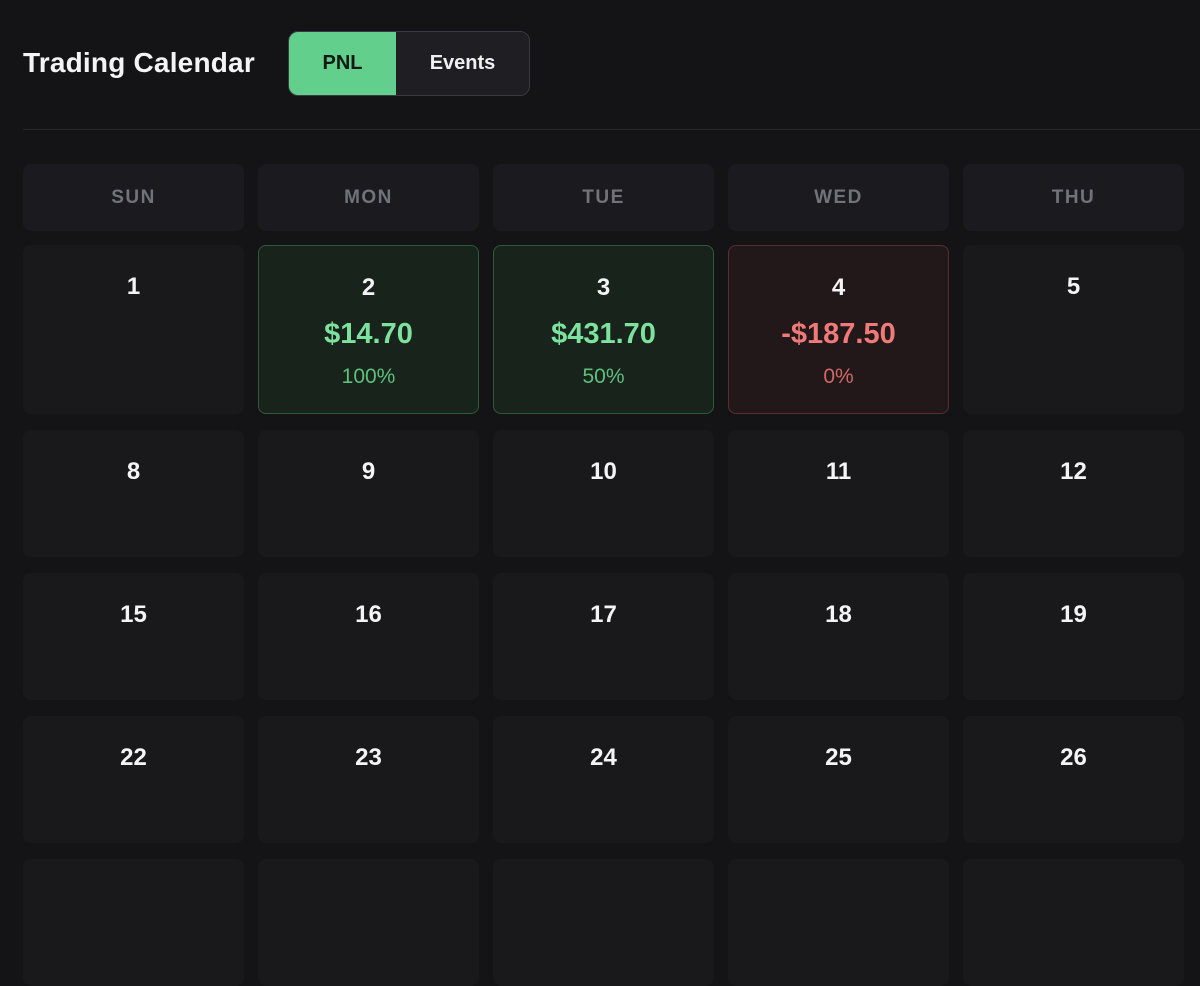 This screenshot has width=1200, height=986. Describe the element at coordinates (1073, 286) in the screenshot. I see `day-number: 5` at that location.